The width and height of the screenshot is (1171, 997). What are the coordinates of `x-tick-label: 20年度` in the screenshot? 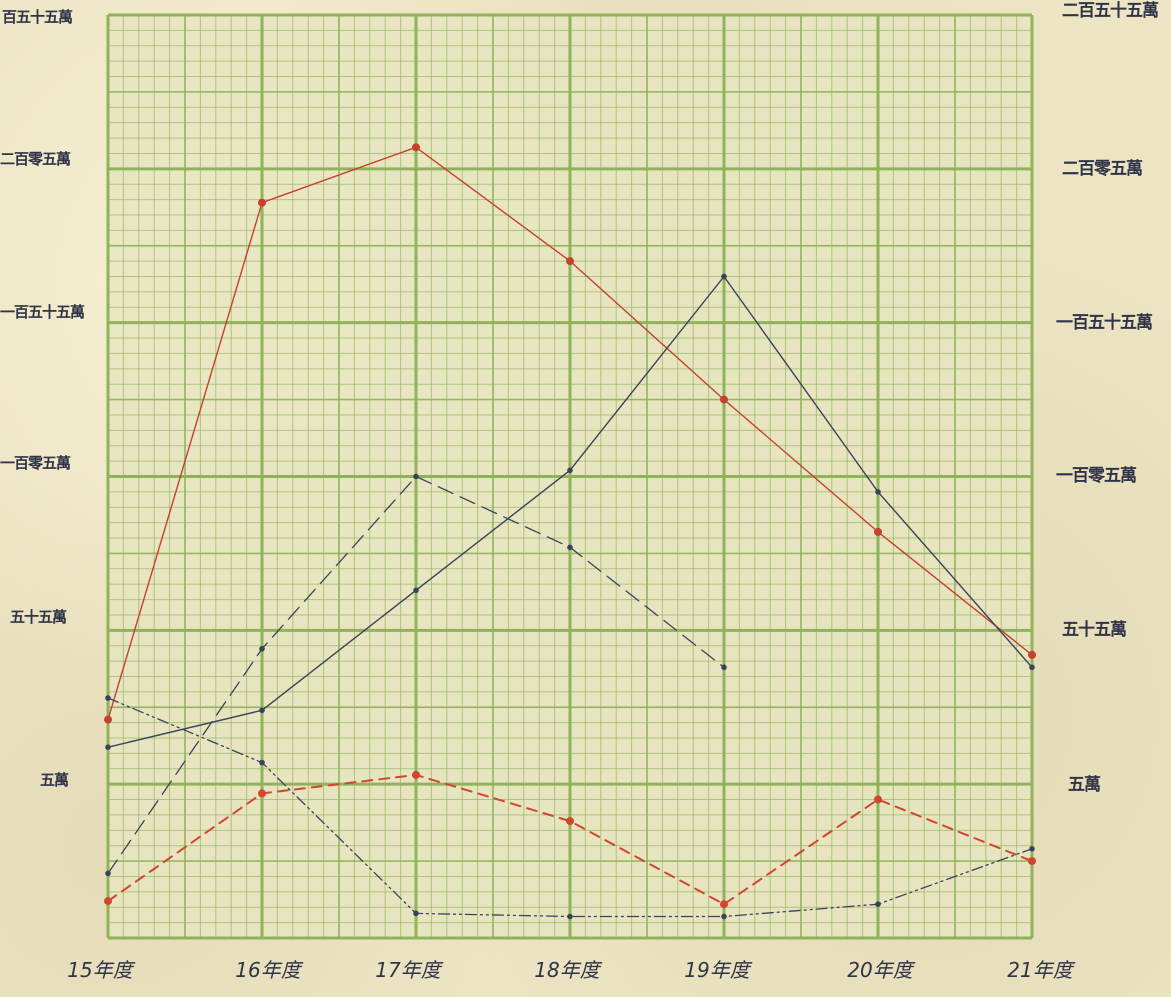 It's located at (880, 970).